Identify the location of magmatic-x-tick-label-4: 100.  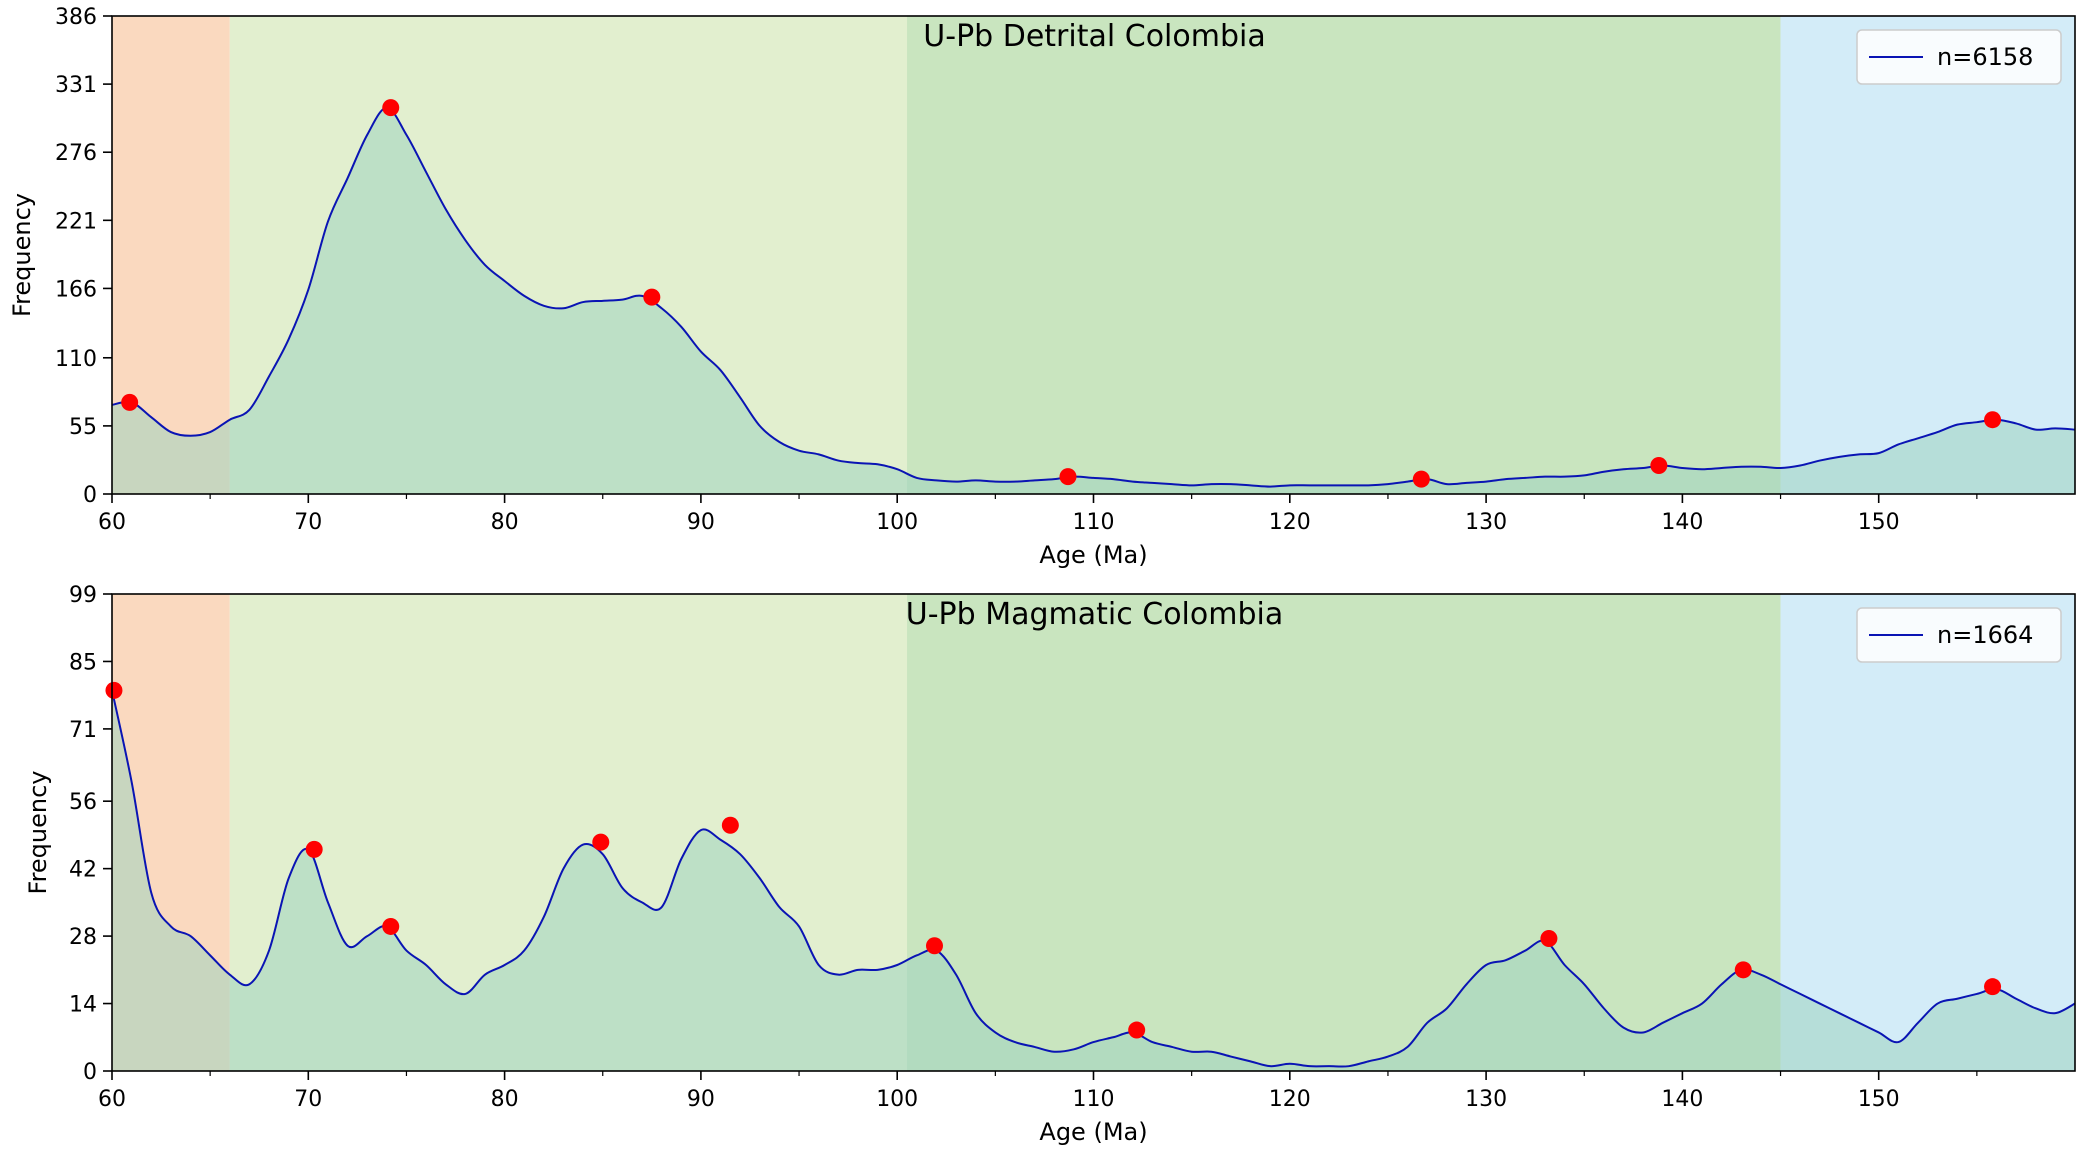
(897, 1099).